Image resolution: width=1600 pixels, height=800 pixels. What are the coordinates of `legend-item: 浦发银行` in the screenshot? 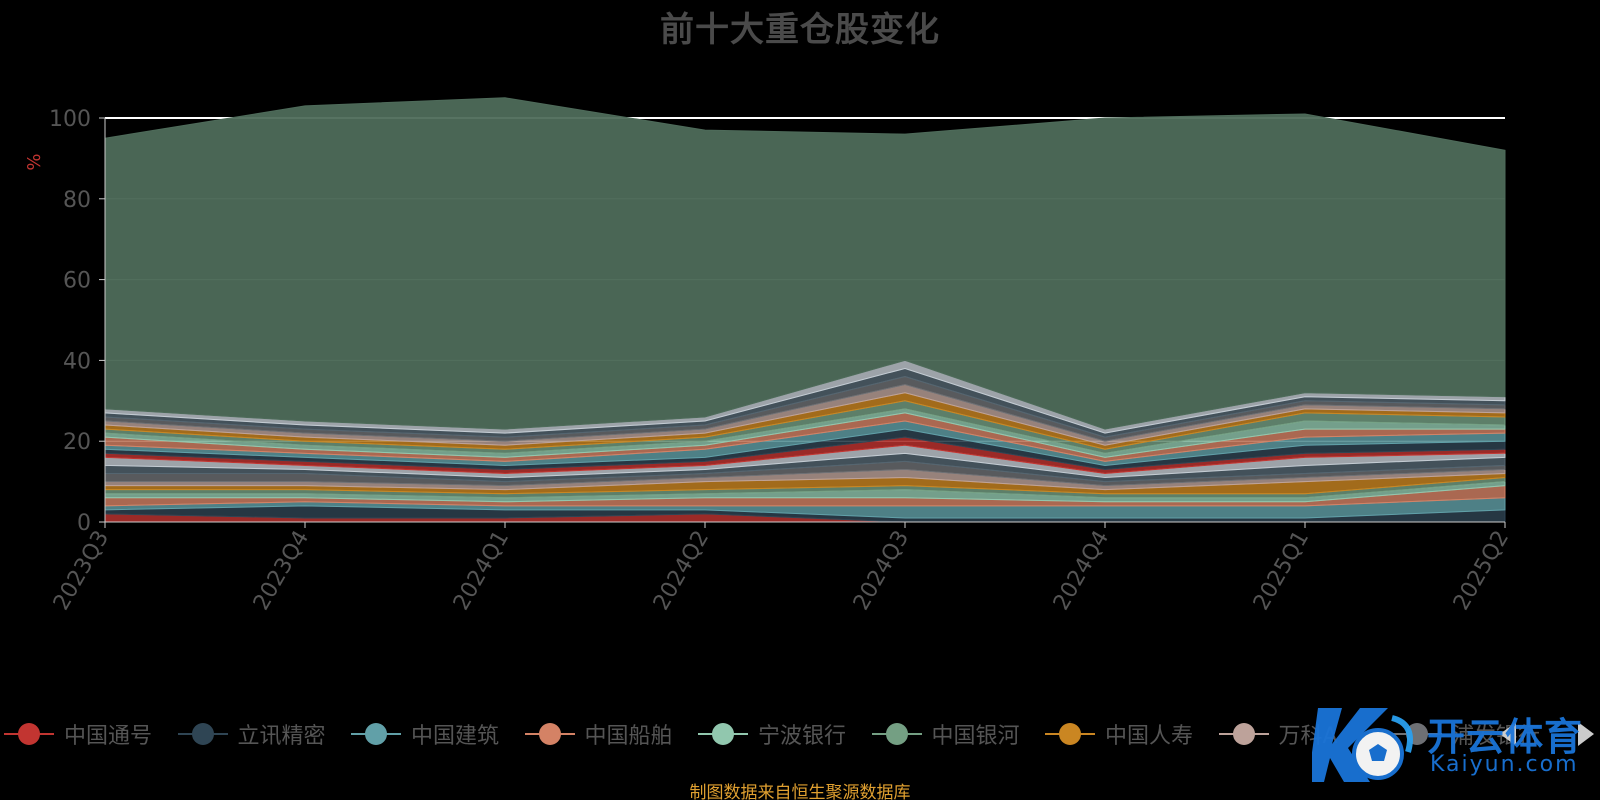 It's located at (1466, 734).